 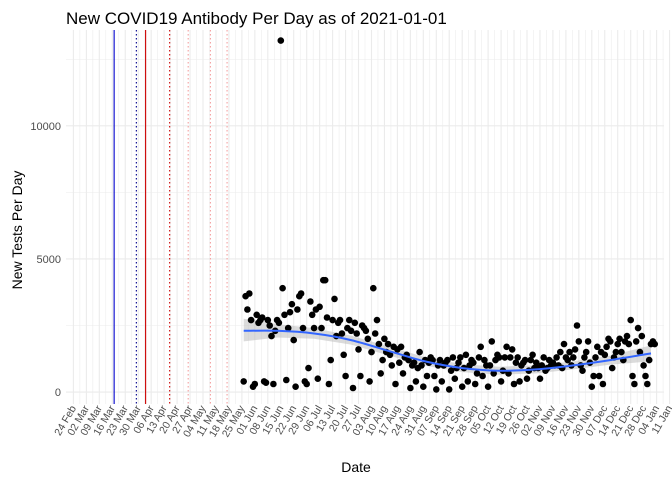 I want to click on y-axis-ticks: 0 5000 10000, so click(x=45, y=260).